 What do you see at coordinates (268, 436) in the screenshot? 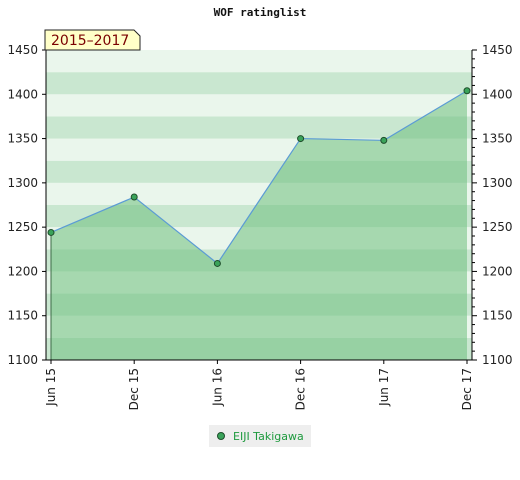
I see `legend-label: EIJI Takigawa` at bounding box center [268, 436].